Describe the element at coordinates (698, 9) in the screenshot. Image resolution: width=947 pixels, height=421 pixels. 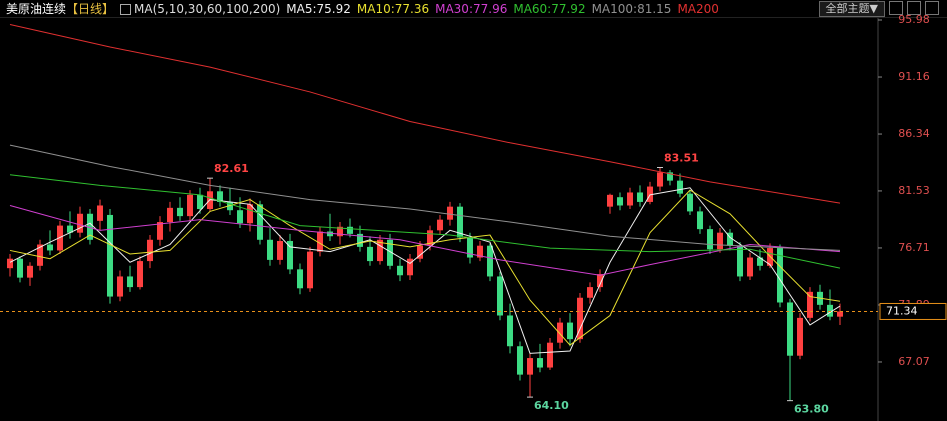
I see `legend-entry: MA200` at that location.